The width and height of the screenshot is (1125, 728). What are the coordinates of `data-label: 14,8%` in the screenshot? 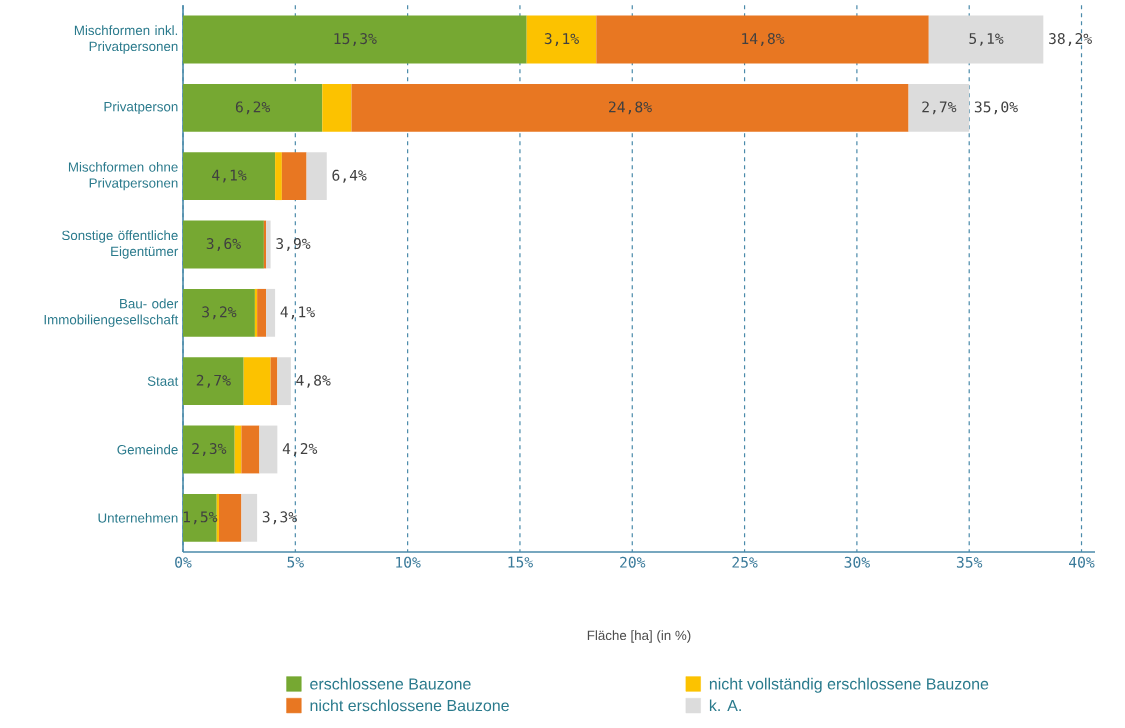 It's located at (763, 39).